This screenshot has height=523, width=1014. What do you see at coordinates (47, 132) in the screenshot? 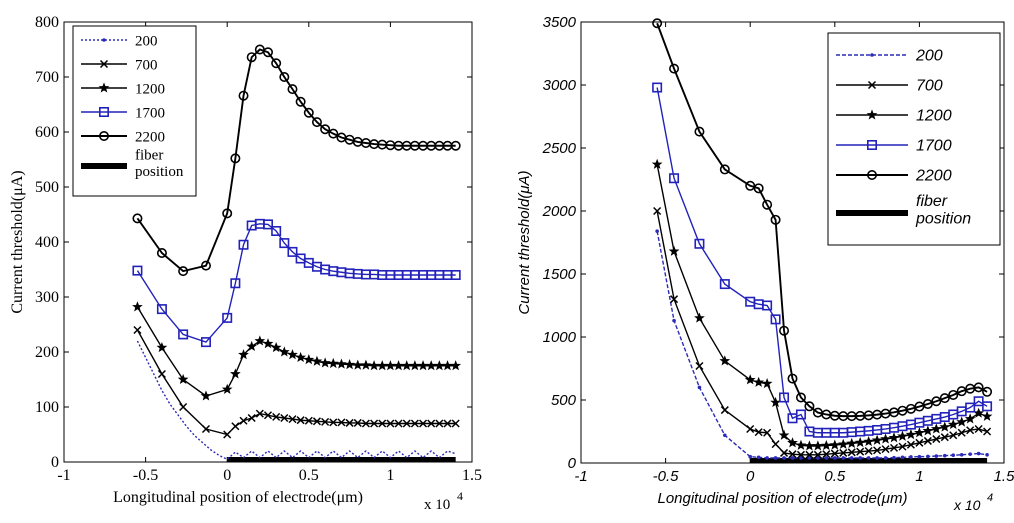
I see `y-tick-label: 600` at bounding box center [47, 132].